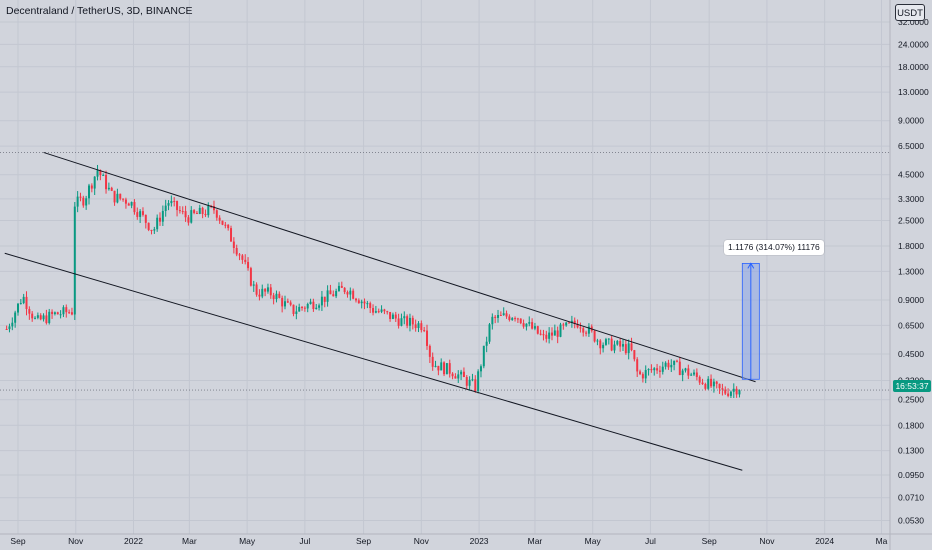  I want to click on price-tick-label: 3.3000, so click(911, 199).